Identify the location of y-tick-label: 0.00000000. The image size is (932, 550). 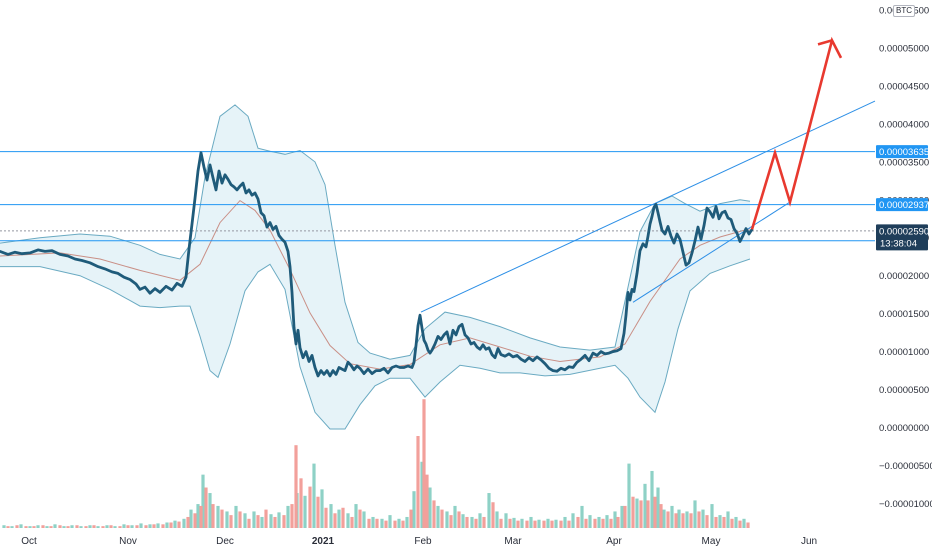
(904, 428).